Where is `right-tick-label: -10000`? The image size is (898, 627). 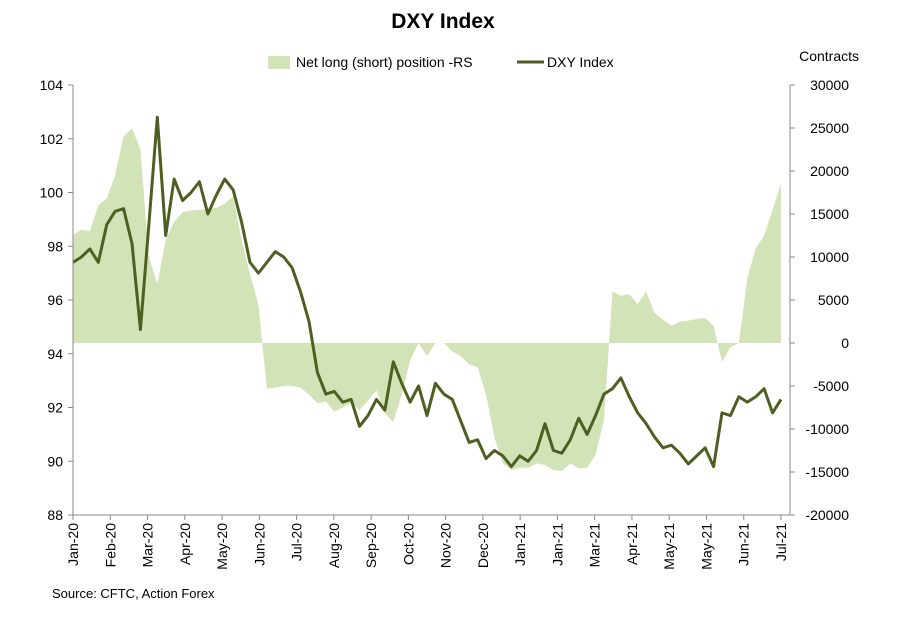
right-tick-label: -10000 is located at coordinates (827, 429).